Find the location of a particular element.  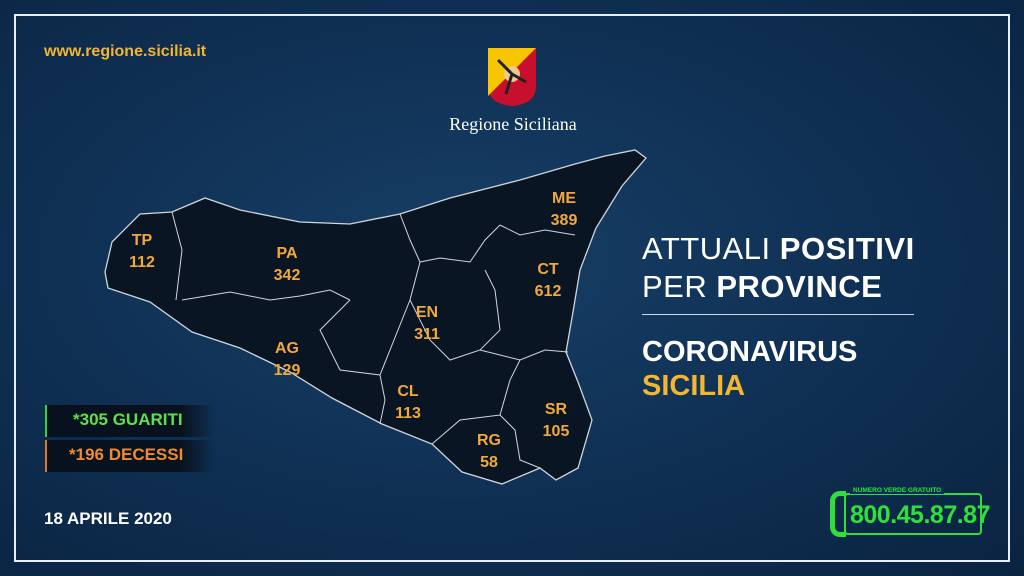

province-value: 342 is located at coordinates (287, 275).